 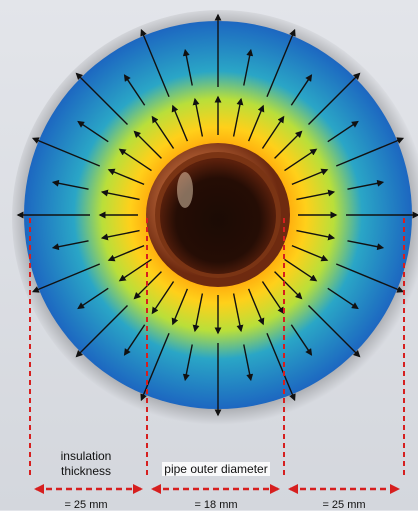 I want to click on insulation-left-value: = 25 mm, so click(x=86, y=505).